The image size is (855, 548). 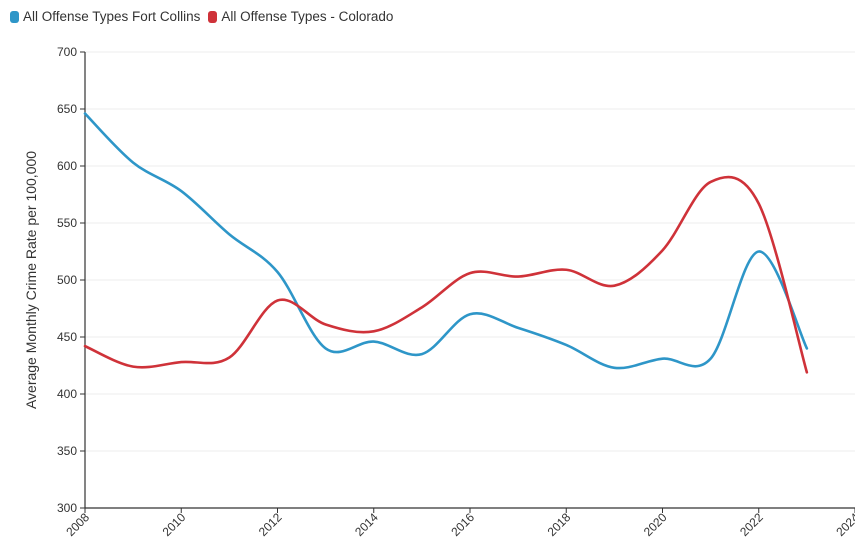 I want to click on y-tick-label-400: 400, so click(x=67, y=394).